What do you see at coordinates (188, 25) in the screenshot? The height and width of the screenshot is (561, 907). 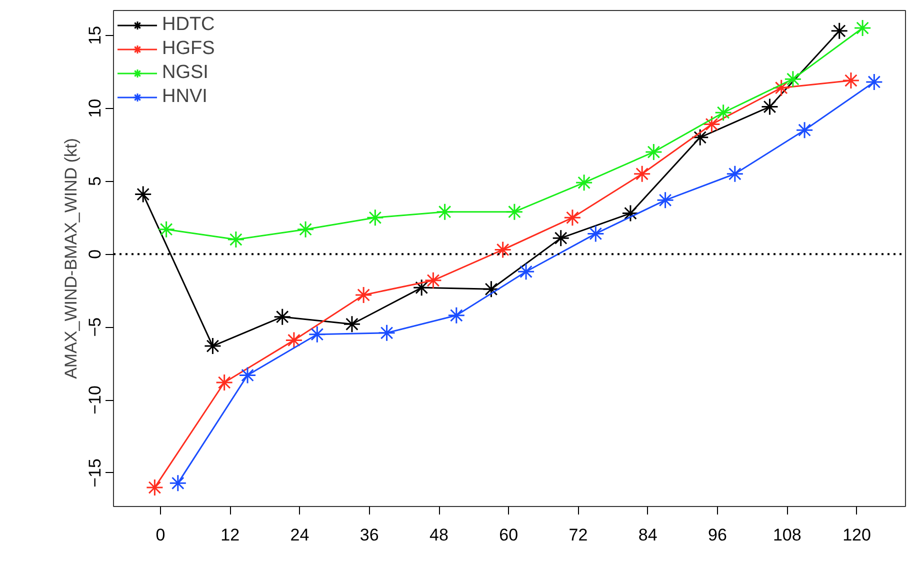 I see `legend-label: HDTC` at bounding box center [188, 25].